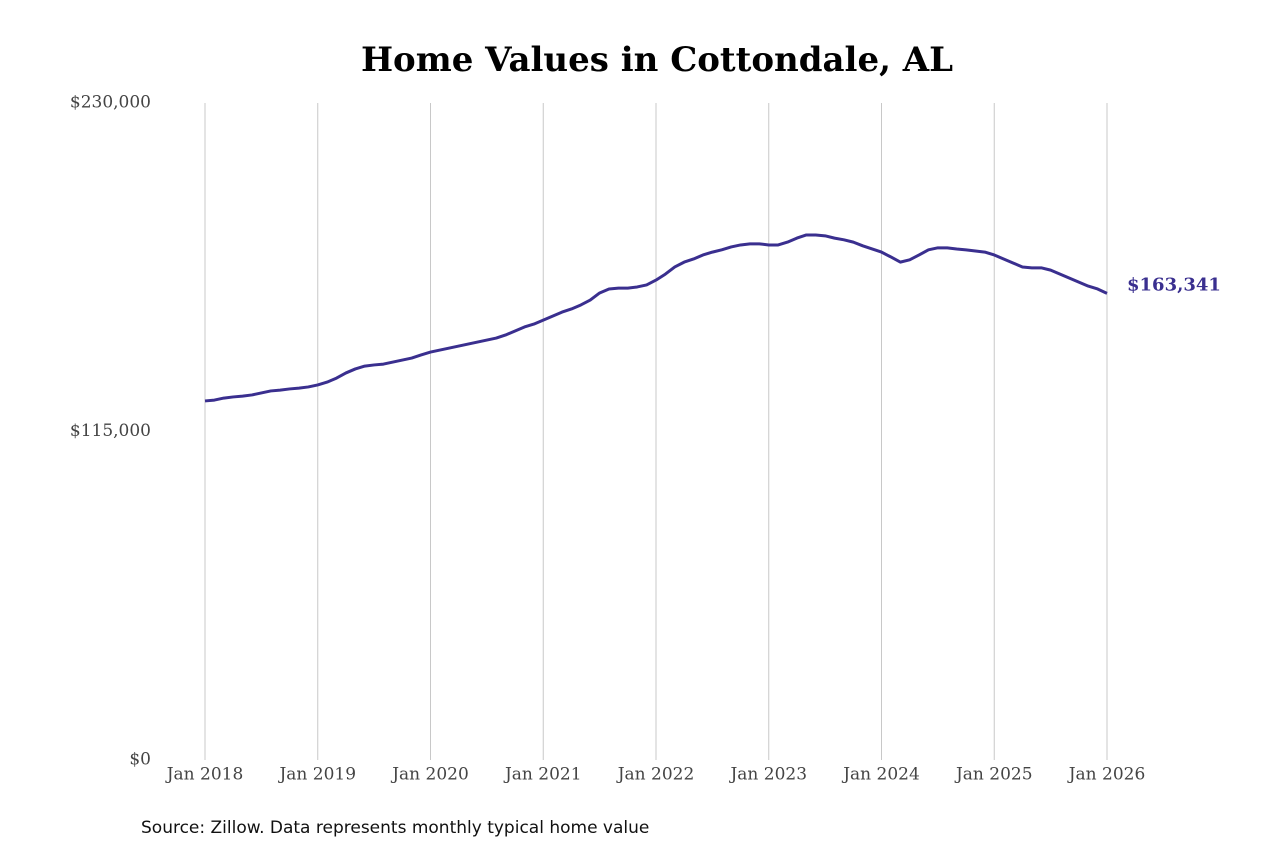  What do you see at coordinates (655, 775) in the screenshot?
I see `x-tick-label: Jan 2022` at bounding box center [655, 775].